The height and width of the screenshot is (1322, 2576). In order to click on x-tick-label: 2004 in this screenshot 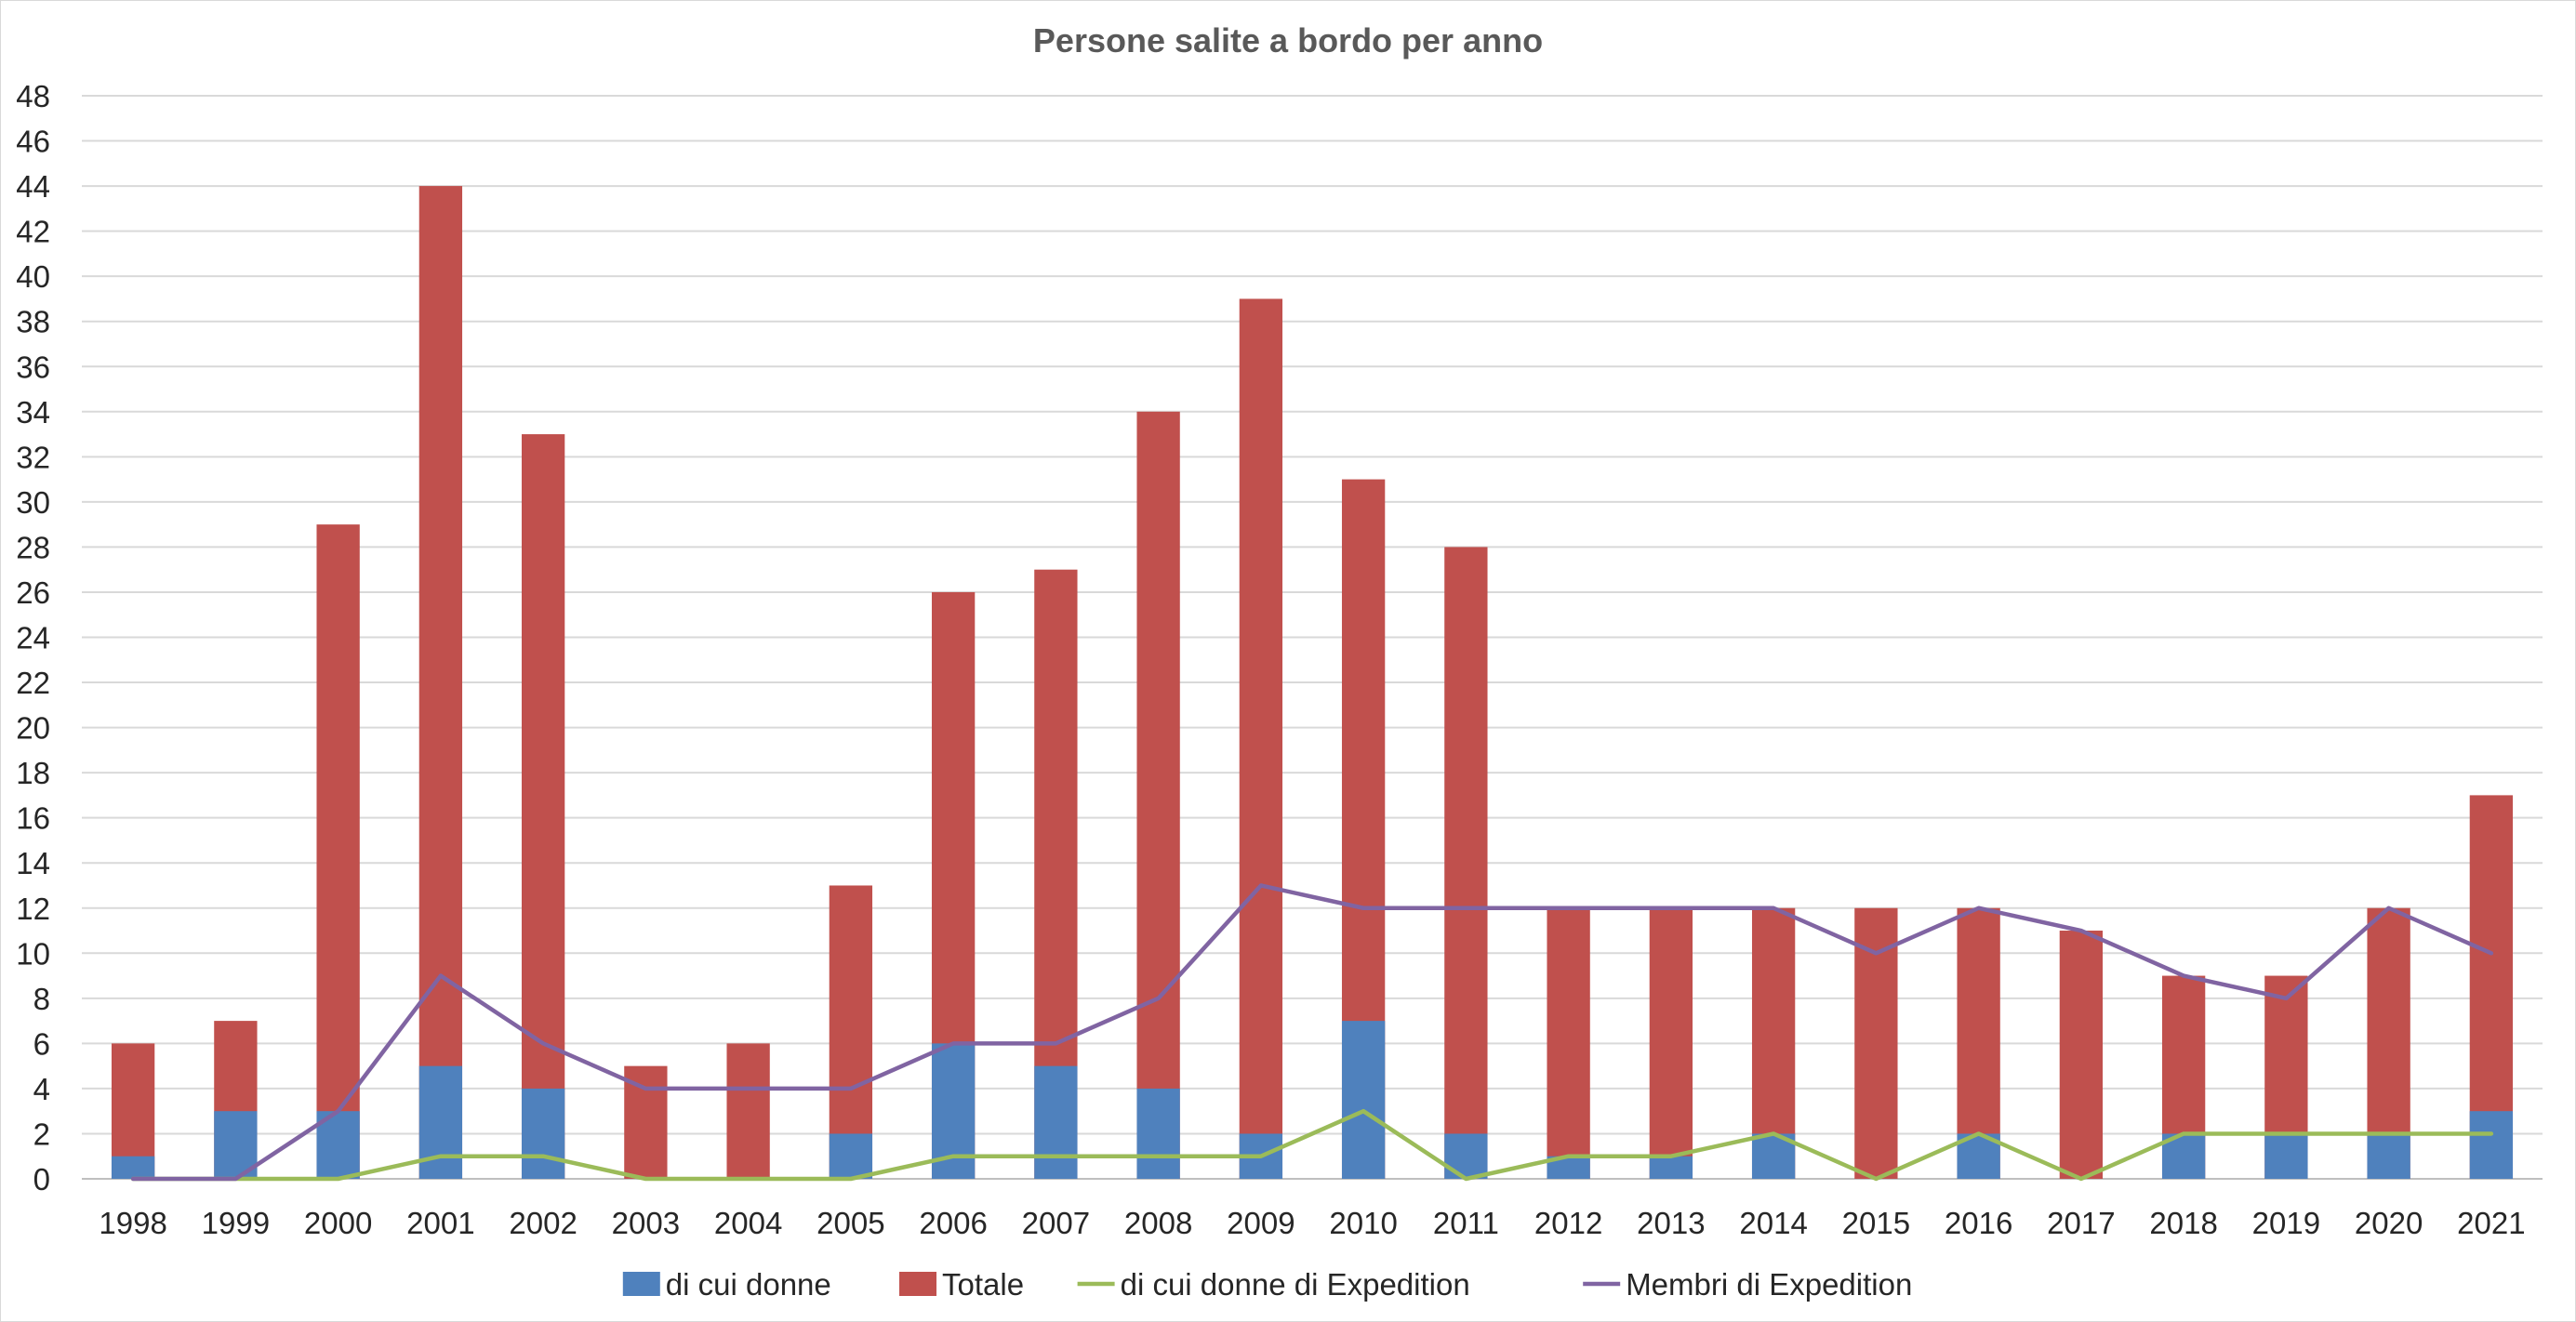, I will do `click(748, 1223)`.